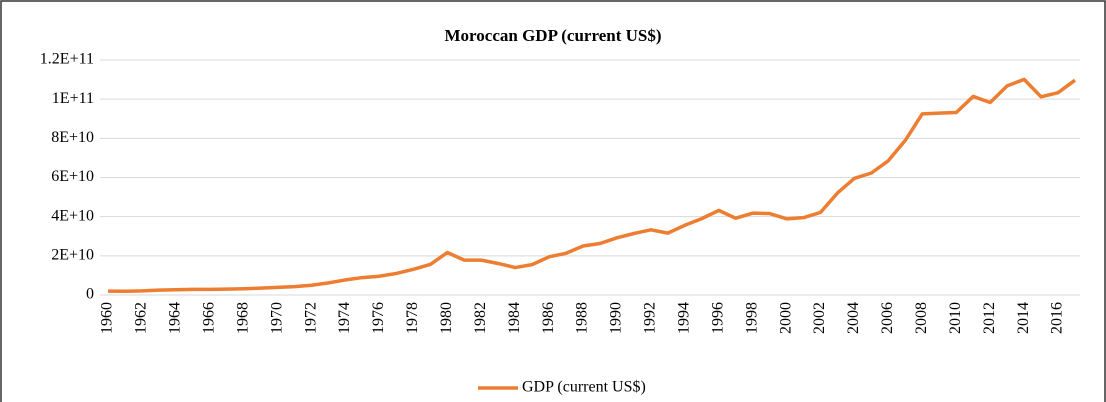 This screenshot has width=1106, height=402. Describe the element at coordinates (785, 318) in the screenshot. I see `x-tick-label: 2000` at that location.